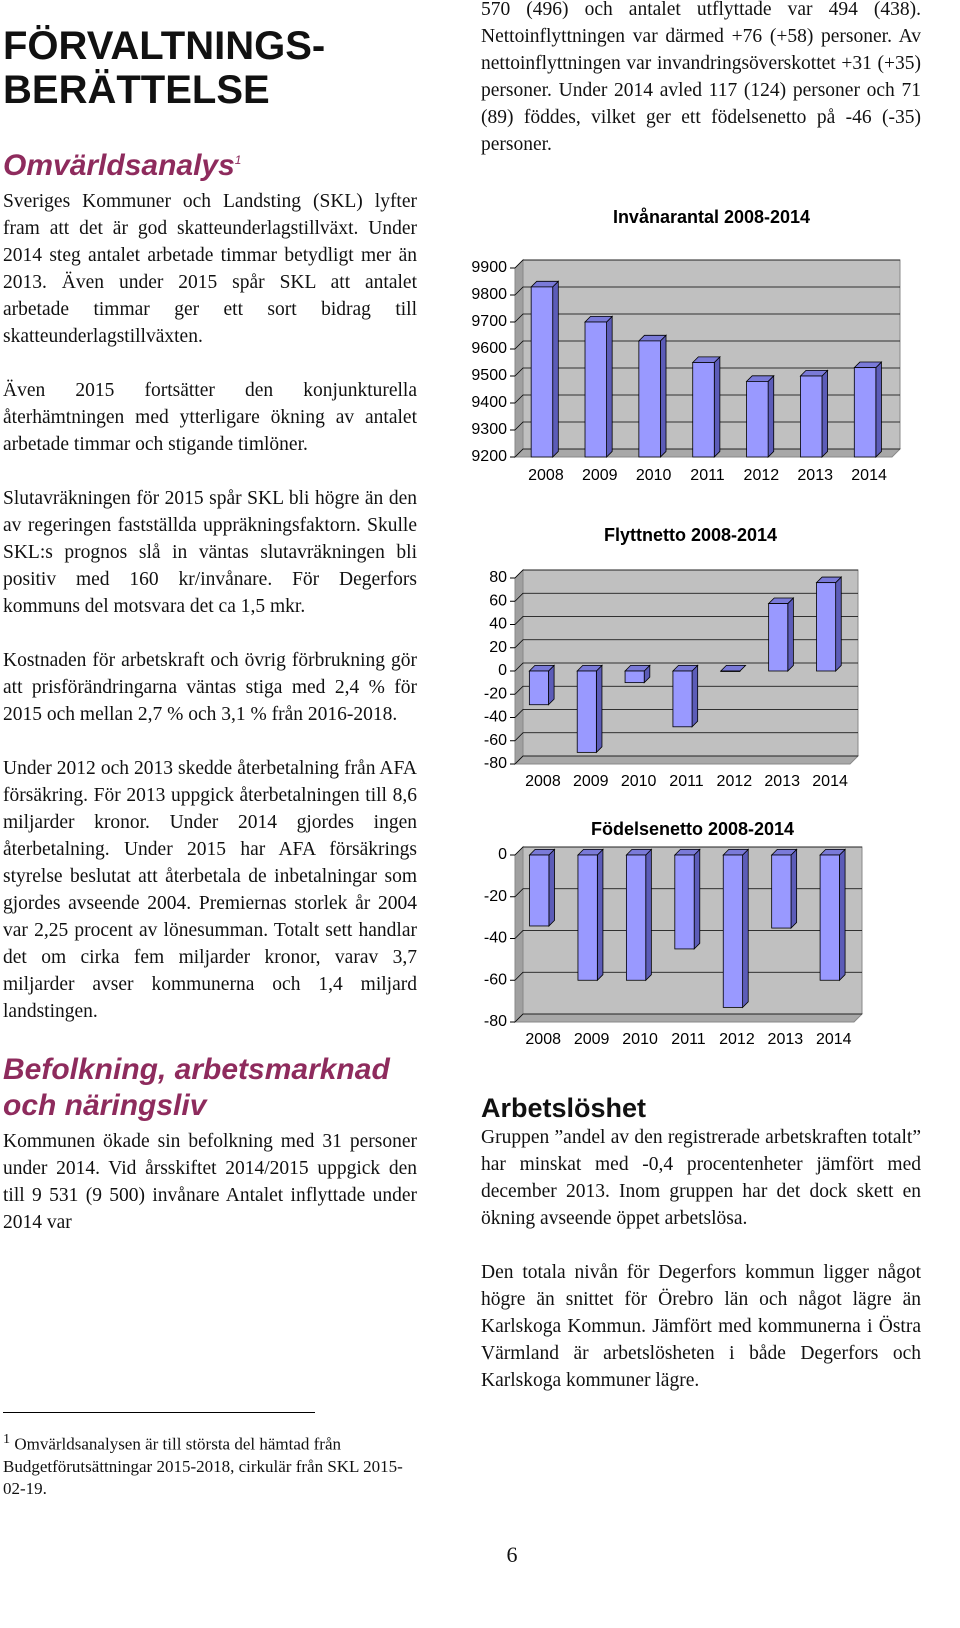 Image resolution: width=960 pixels, height=1628 pixels. I want to click on y-tick-label: 9500, so click(489, 375).